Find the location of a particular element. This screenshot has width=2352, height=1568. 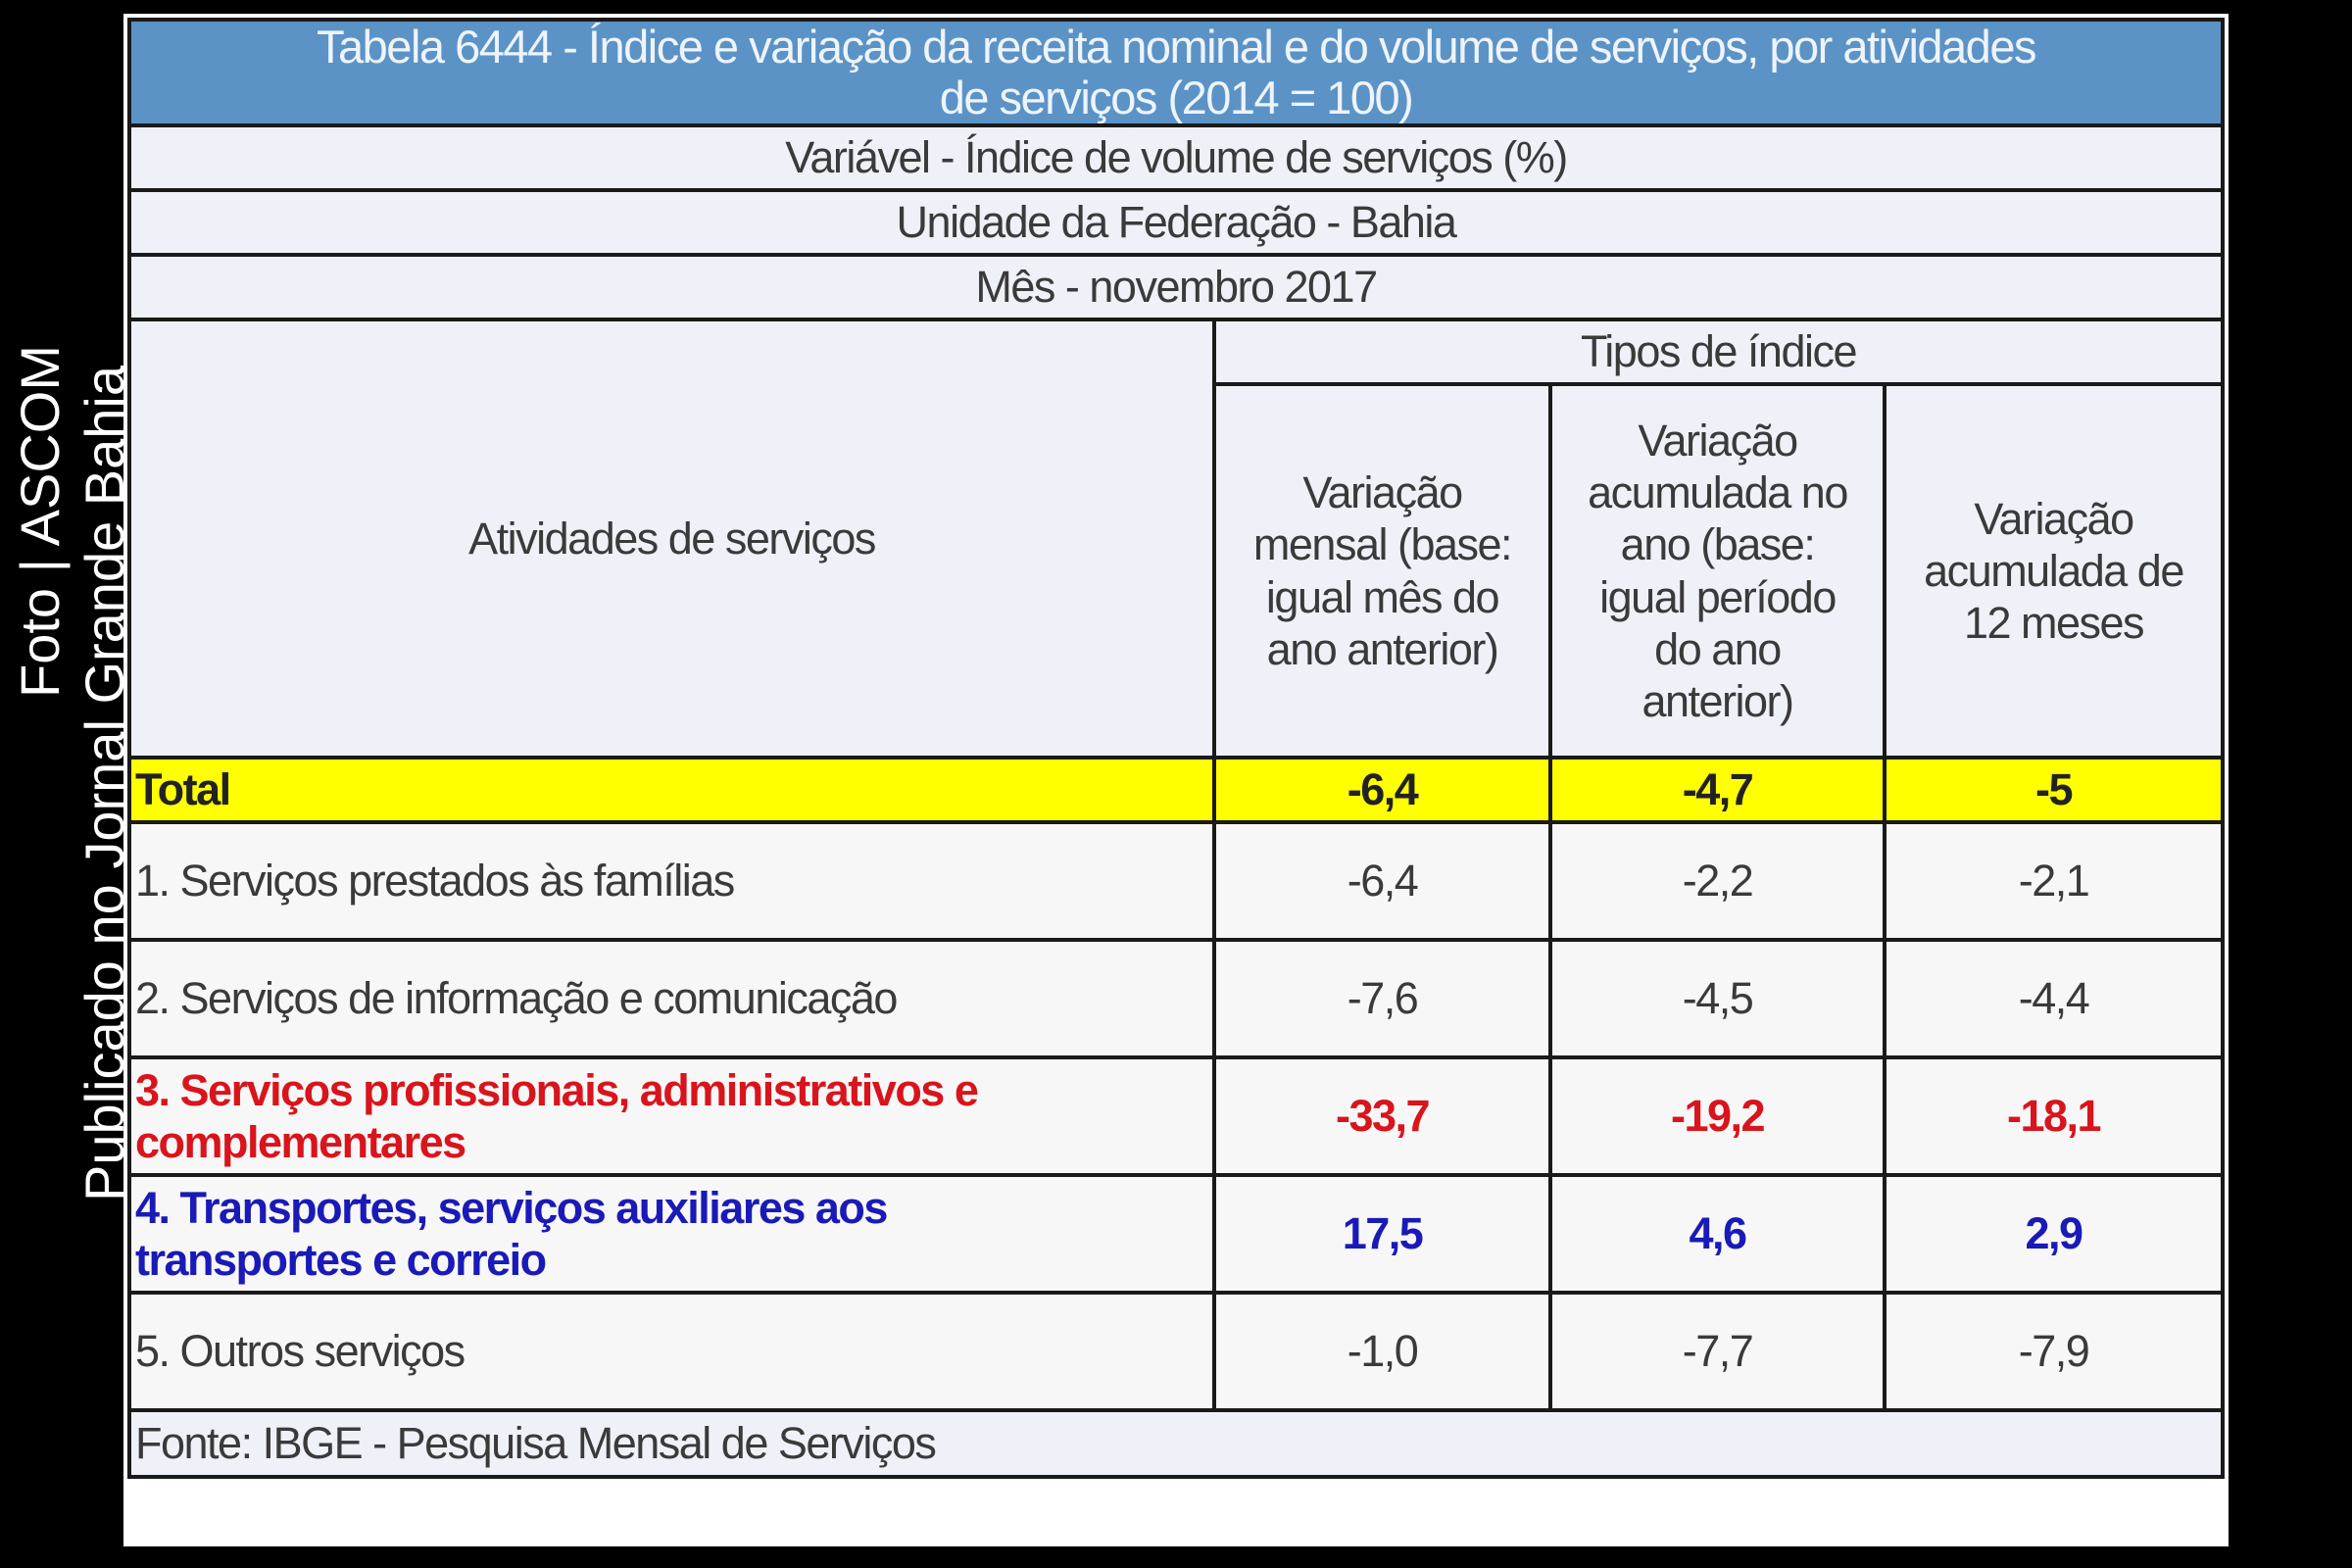

cell: -7,6 is located at coordinates (1382, 998).